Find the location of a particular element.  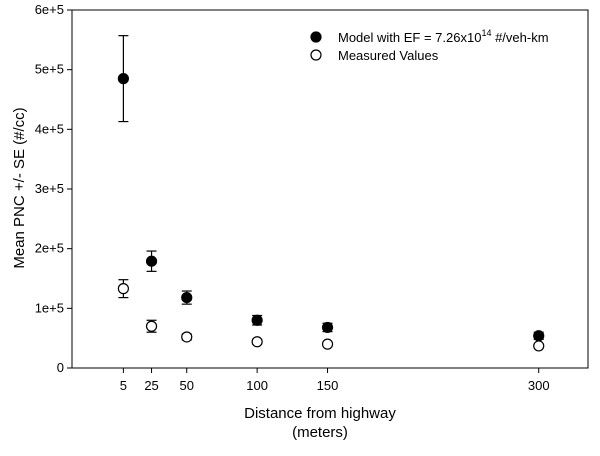

y-axis-title: Mean PNC +/- SE (#/cc) is located at coordinates (19, 187).